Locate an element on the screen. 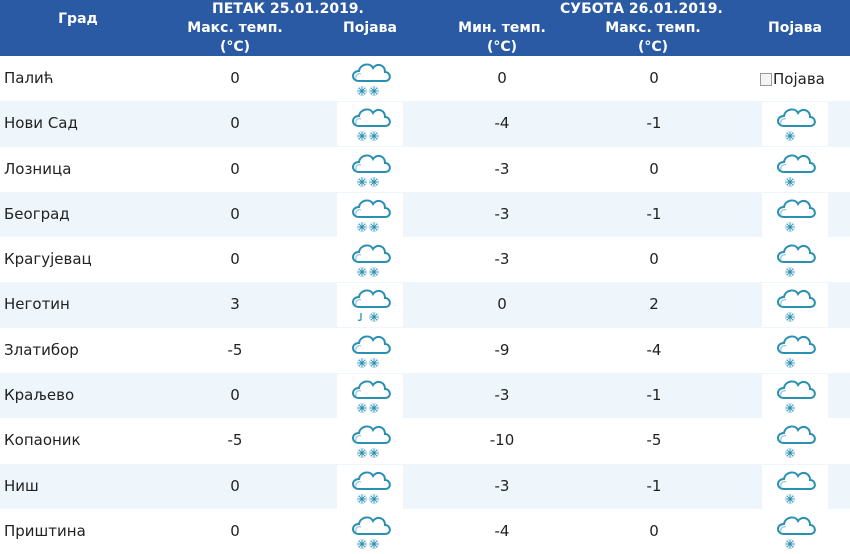 The height and width of the screenshot is (554, 850). saturday-max-temp: -5 is located at coordinates (654, 440).